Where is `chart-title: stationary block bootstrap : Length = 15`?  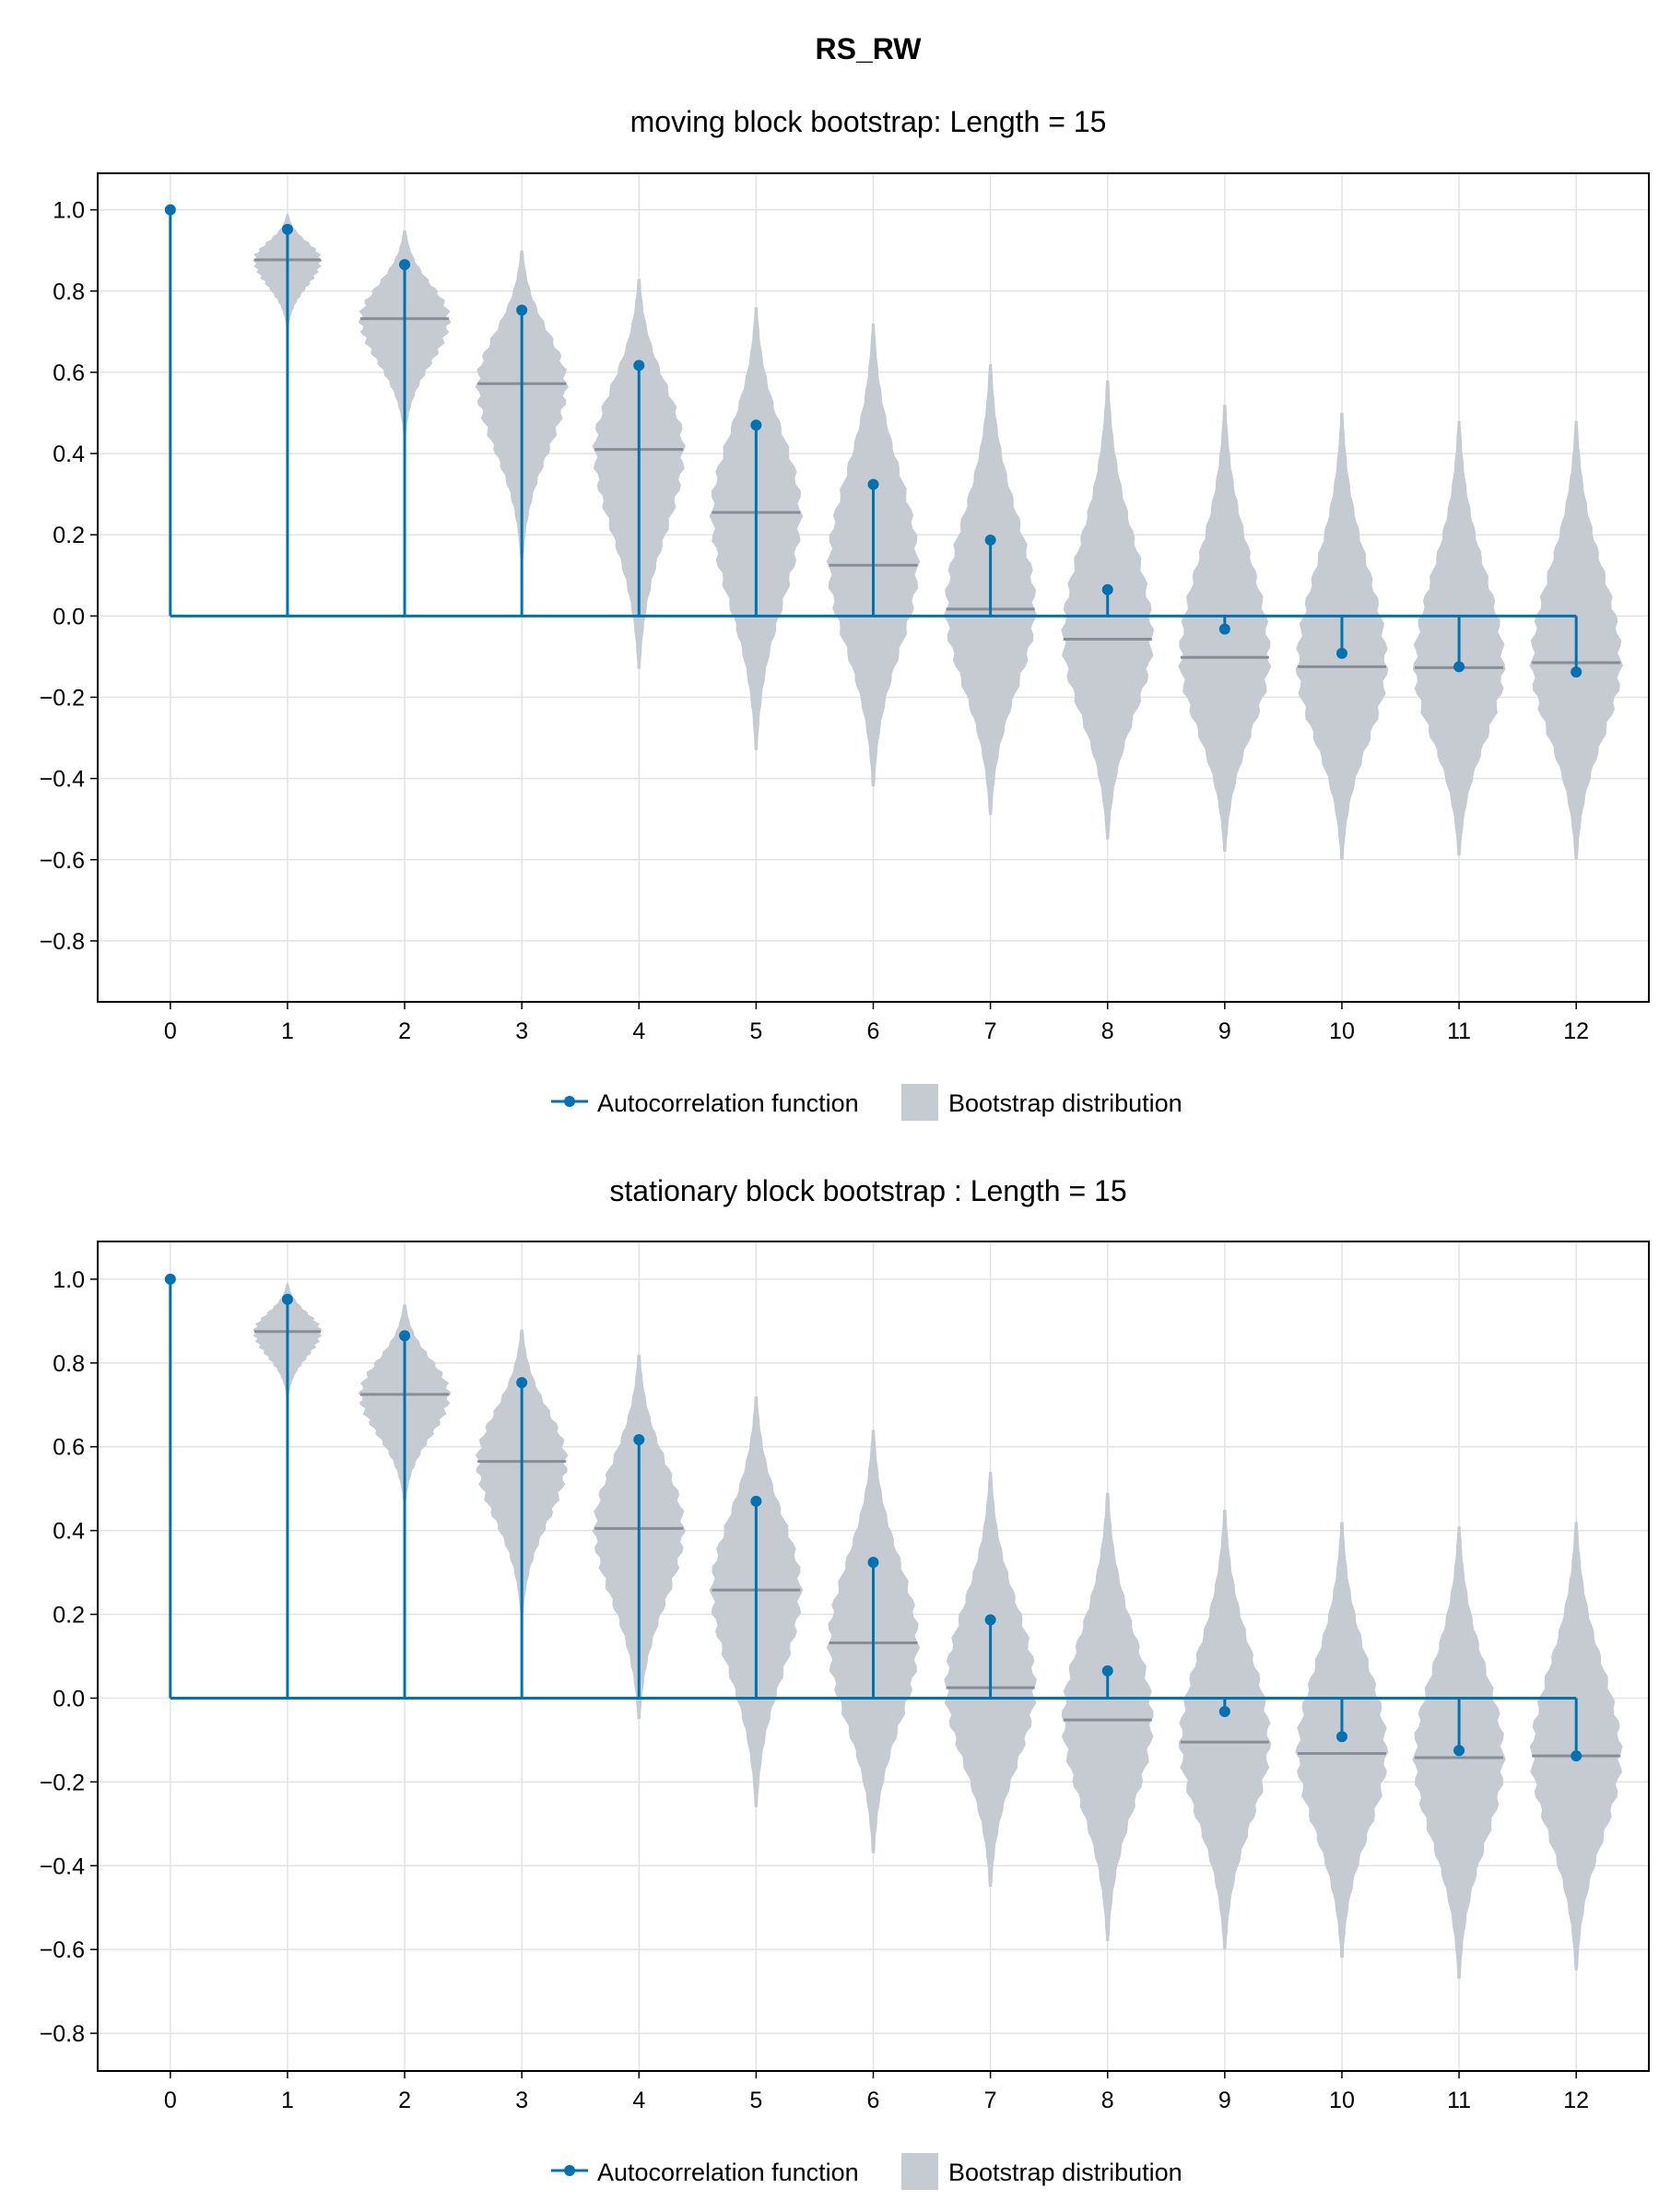 chart-title: stationary block bootstrap : Length = 15 is located at coordinates (867, 1190).